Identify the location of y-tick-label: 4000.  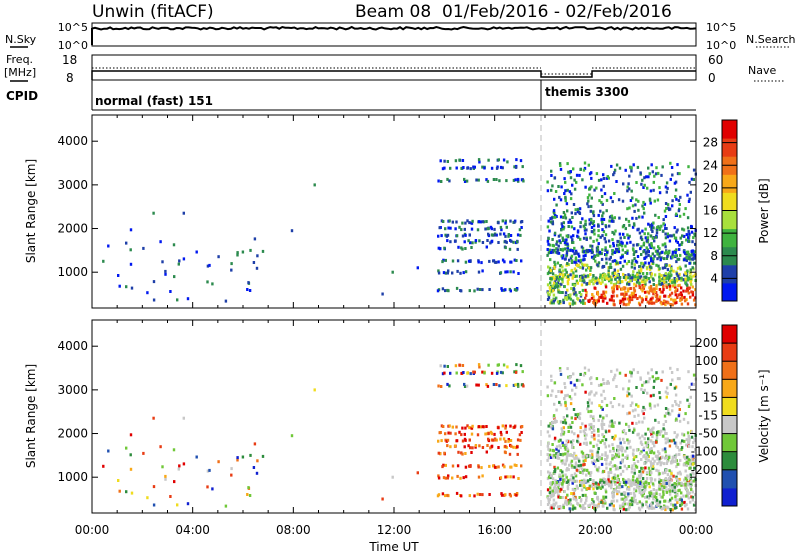
(72, 346).